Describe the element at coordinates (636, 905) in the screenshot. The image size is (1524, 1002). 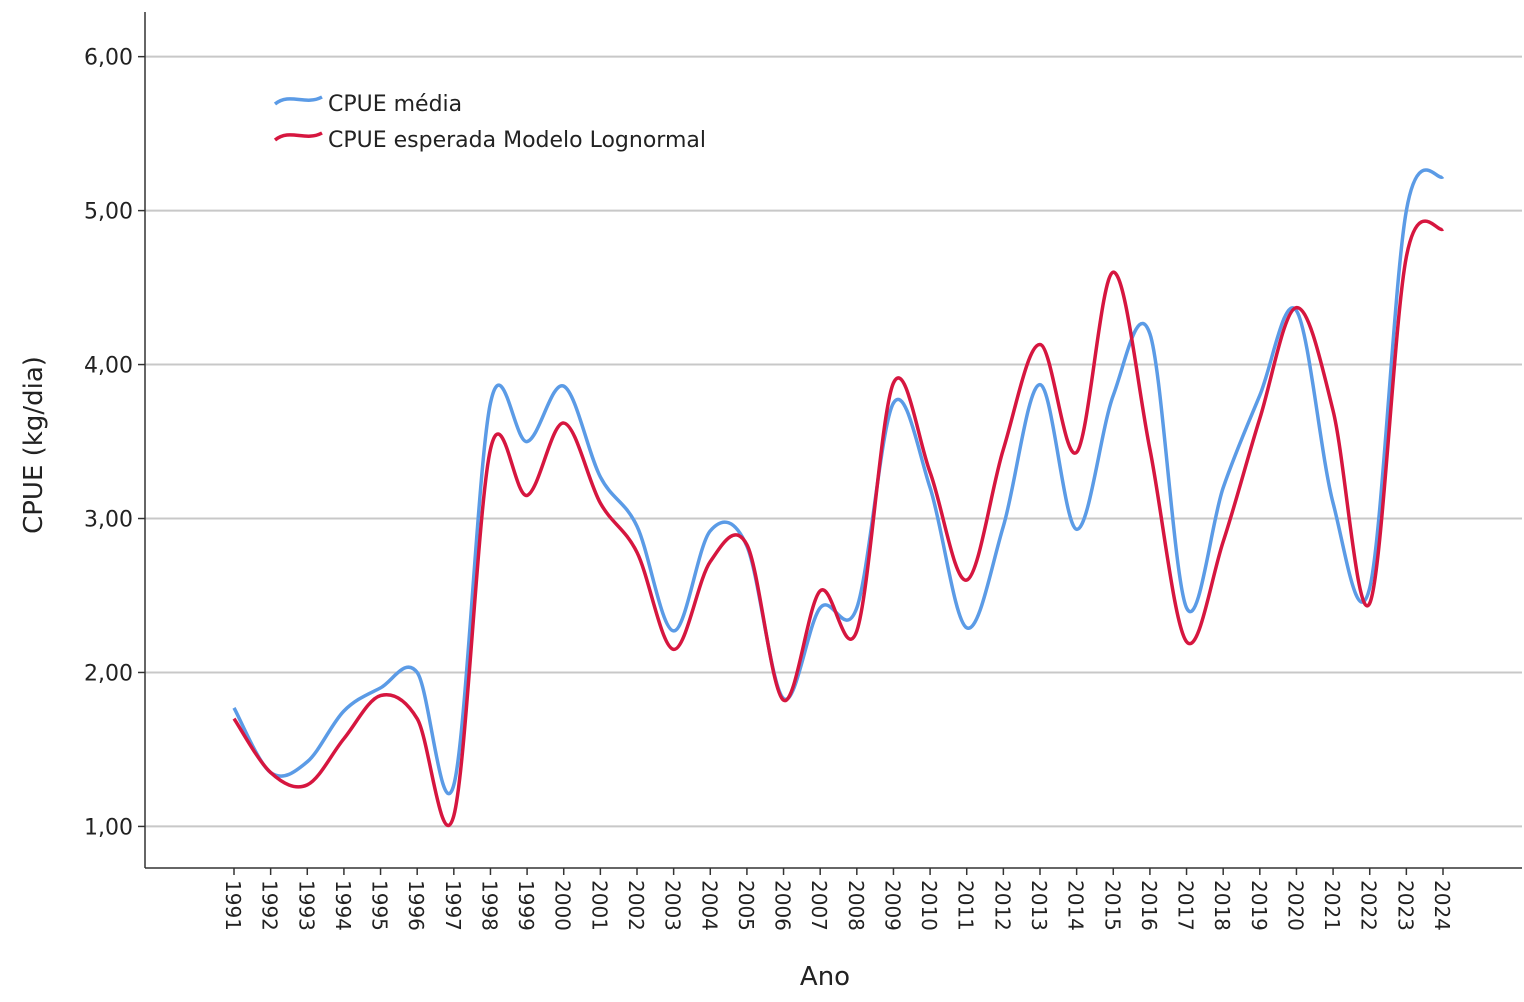
I see `x-tick-label: 2002` at that location.